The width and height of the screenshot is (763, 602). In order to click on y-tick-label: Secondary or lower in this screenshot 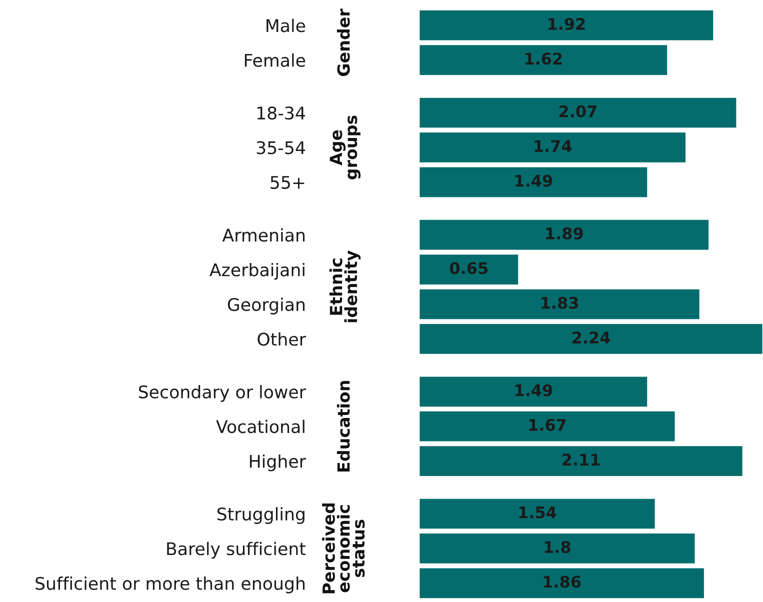, I will do `click(222, 393)`.